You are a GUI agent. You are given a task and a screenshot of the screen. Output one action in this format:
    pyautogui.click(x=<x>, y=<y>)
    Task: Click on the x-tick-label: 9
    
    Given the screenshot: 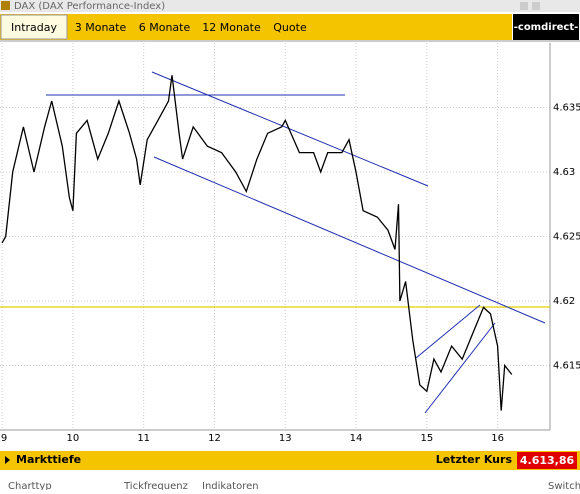 What is the action you would take?
    pyautogui.click(x=4, y=438)
    